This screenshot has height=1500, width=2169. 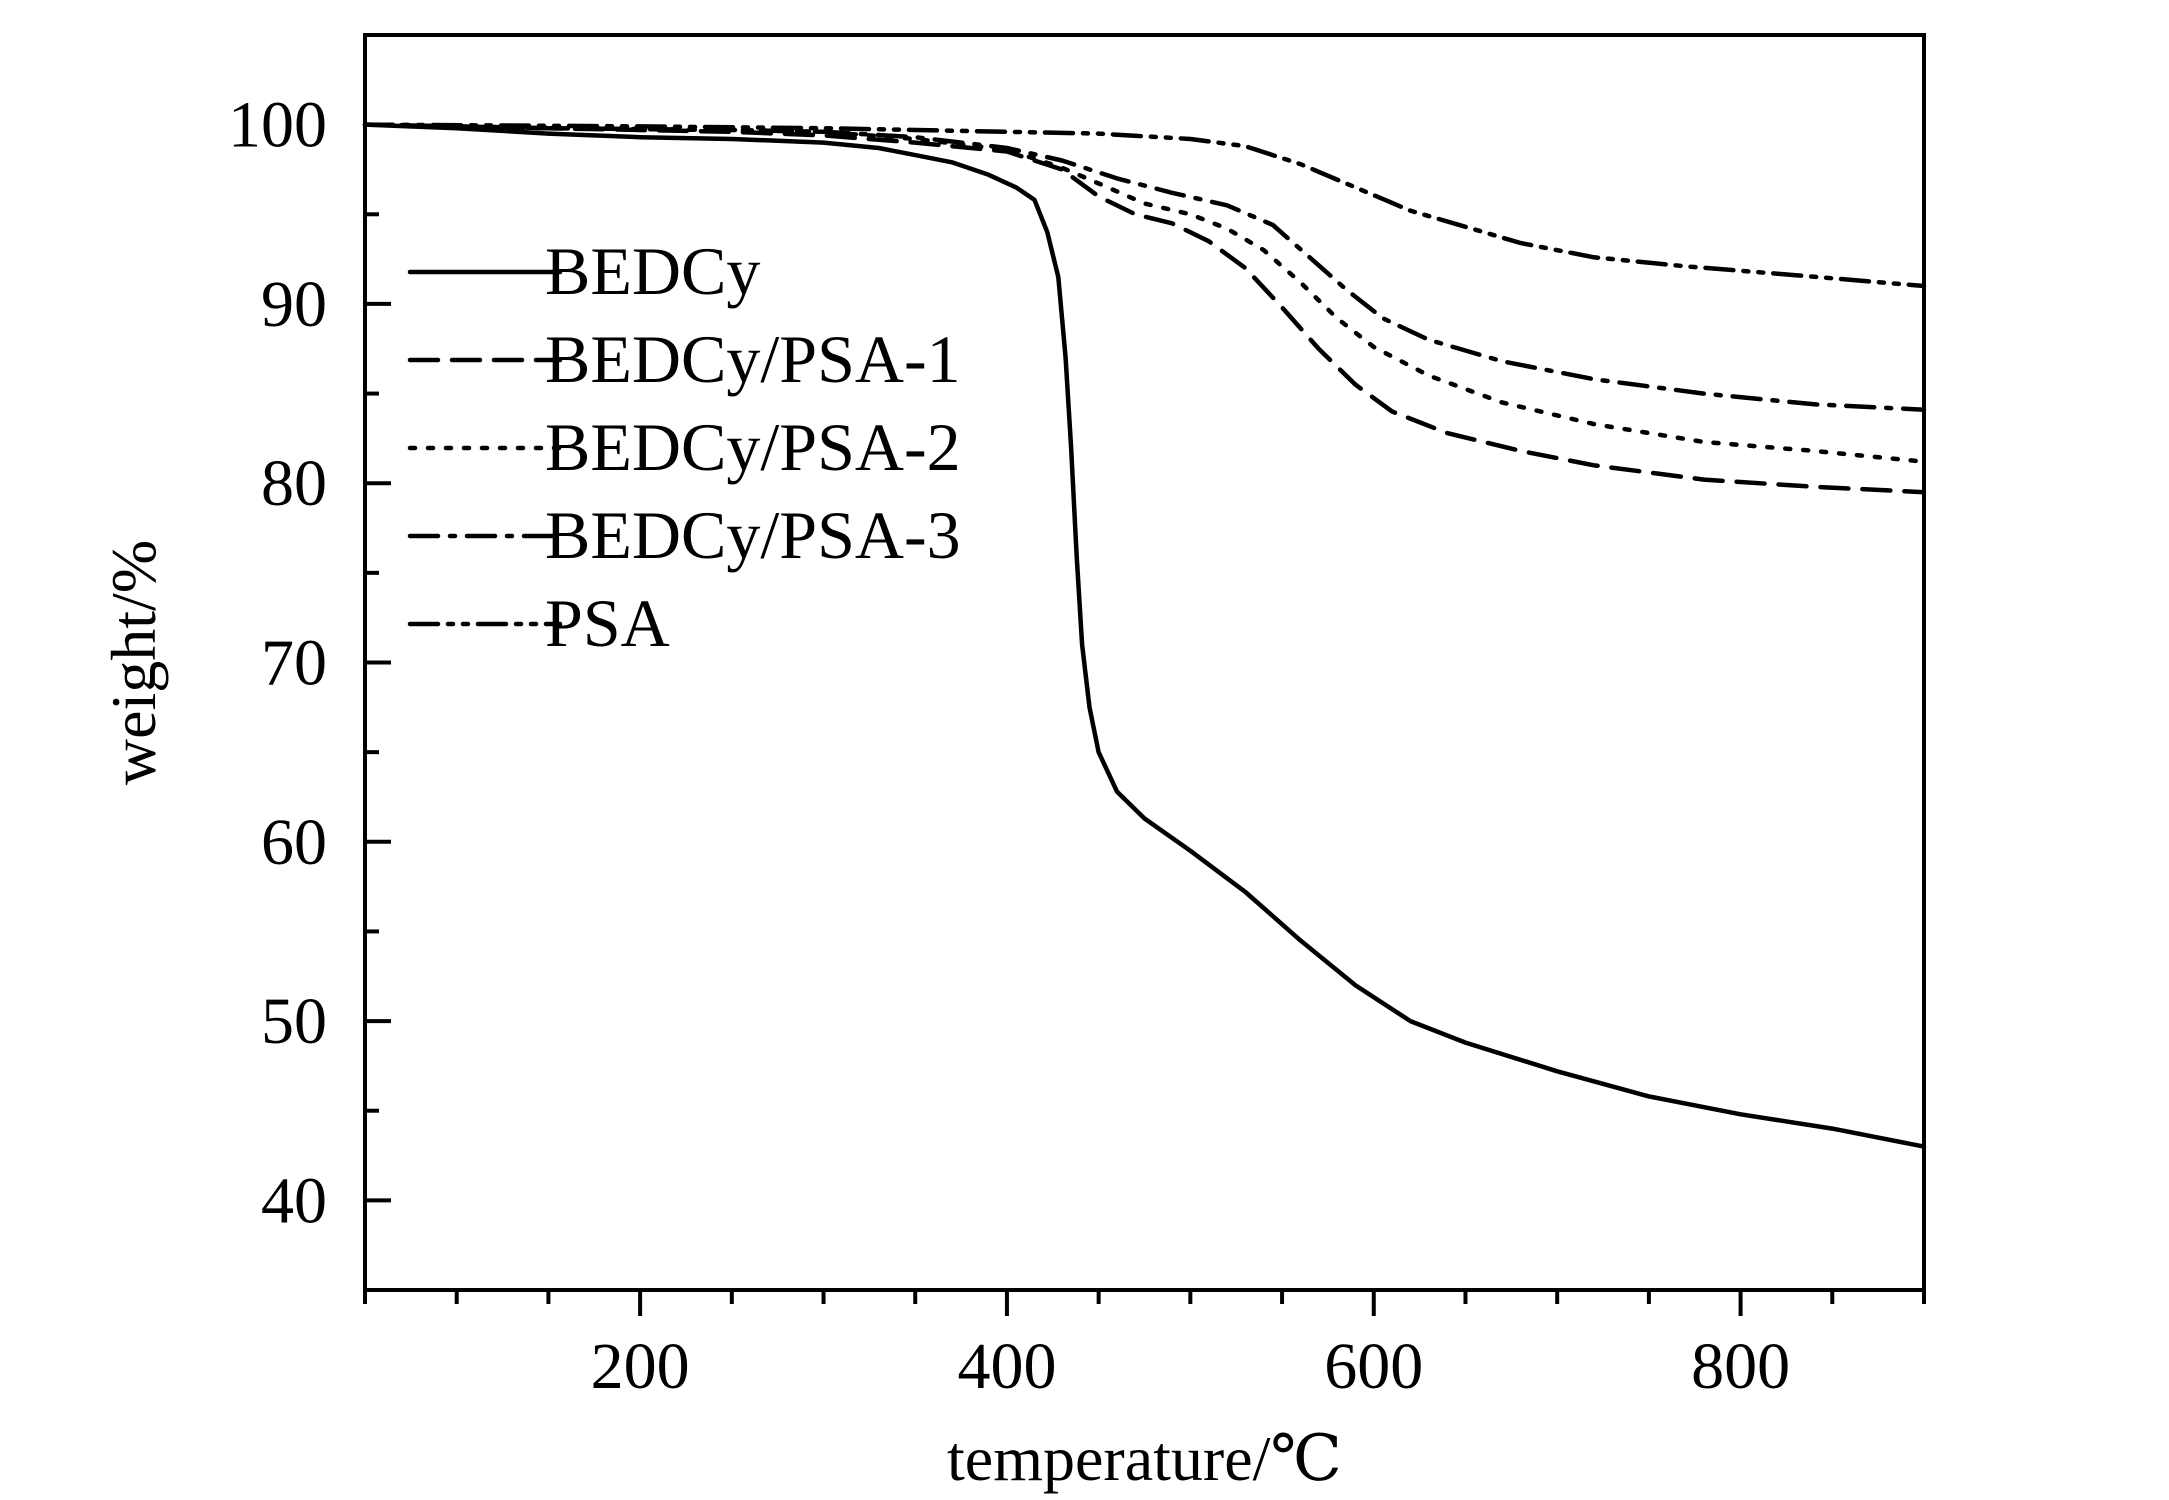 What do you see at coordinates (294, 842) in the screenshot?
I see `y-tick-label: 60` at bounding box center [294, 842].